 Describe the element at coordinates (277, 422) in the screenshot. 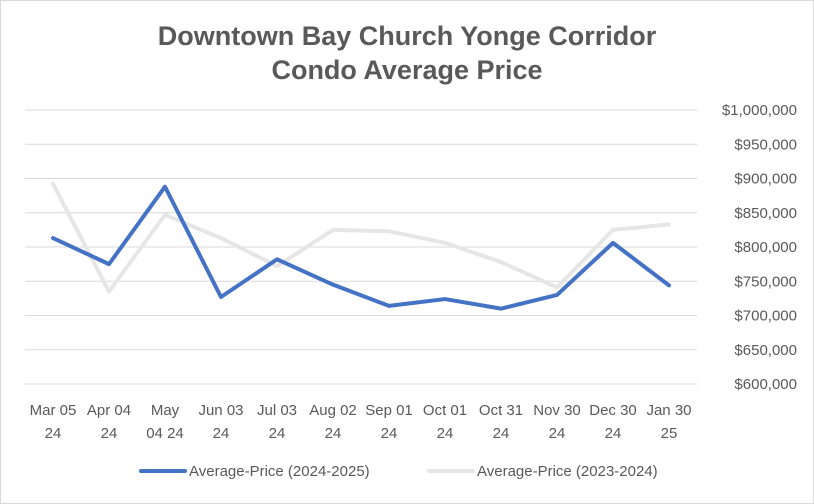

I see `x-tick-label: Jul 03 24` at that location.